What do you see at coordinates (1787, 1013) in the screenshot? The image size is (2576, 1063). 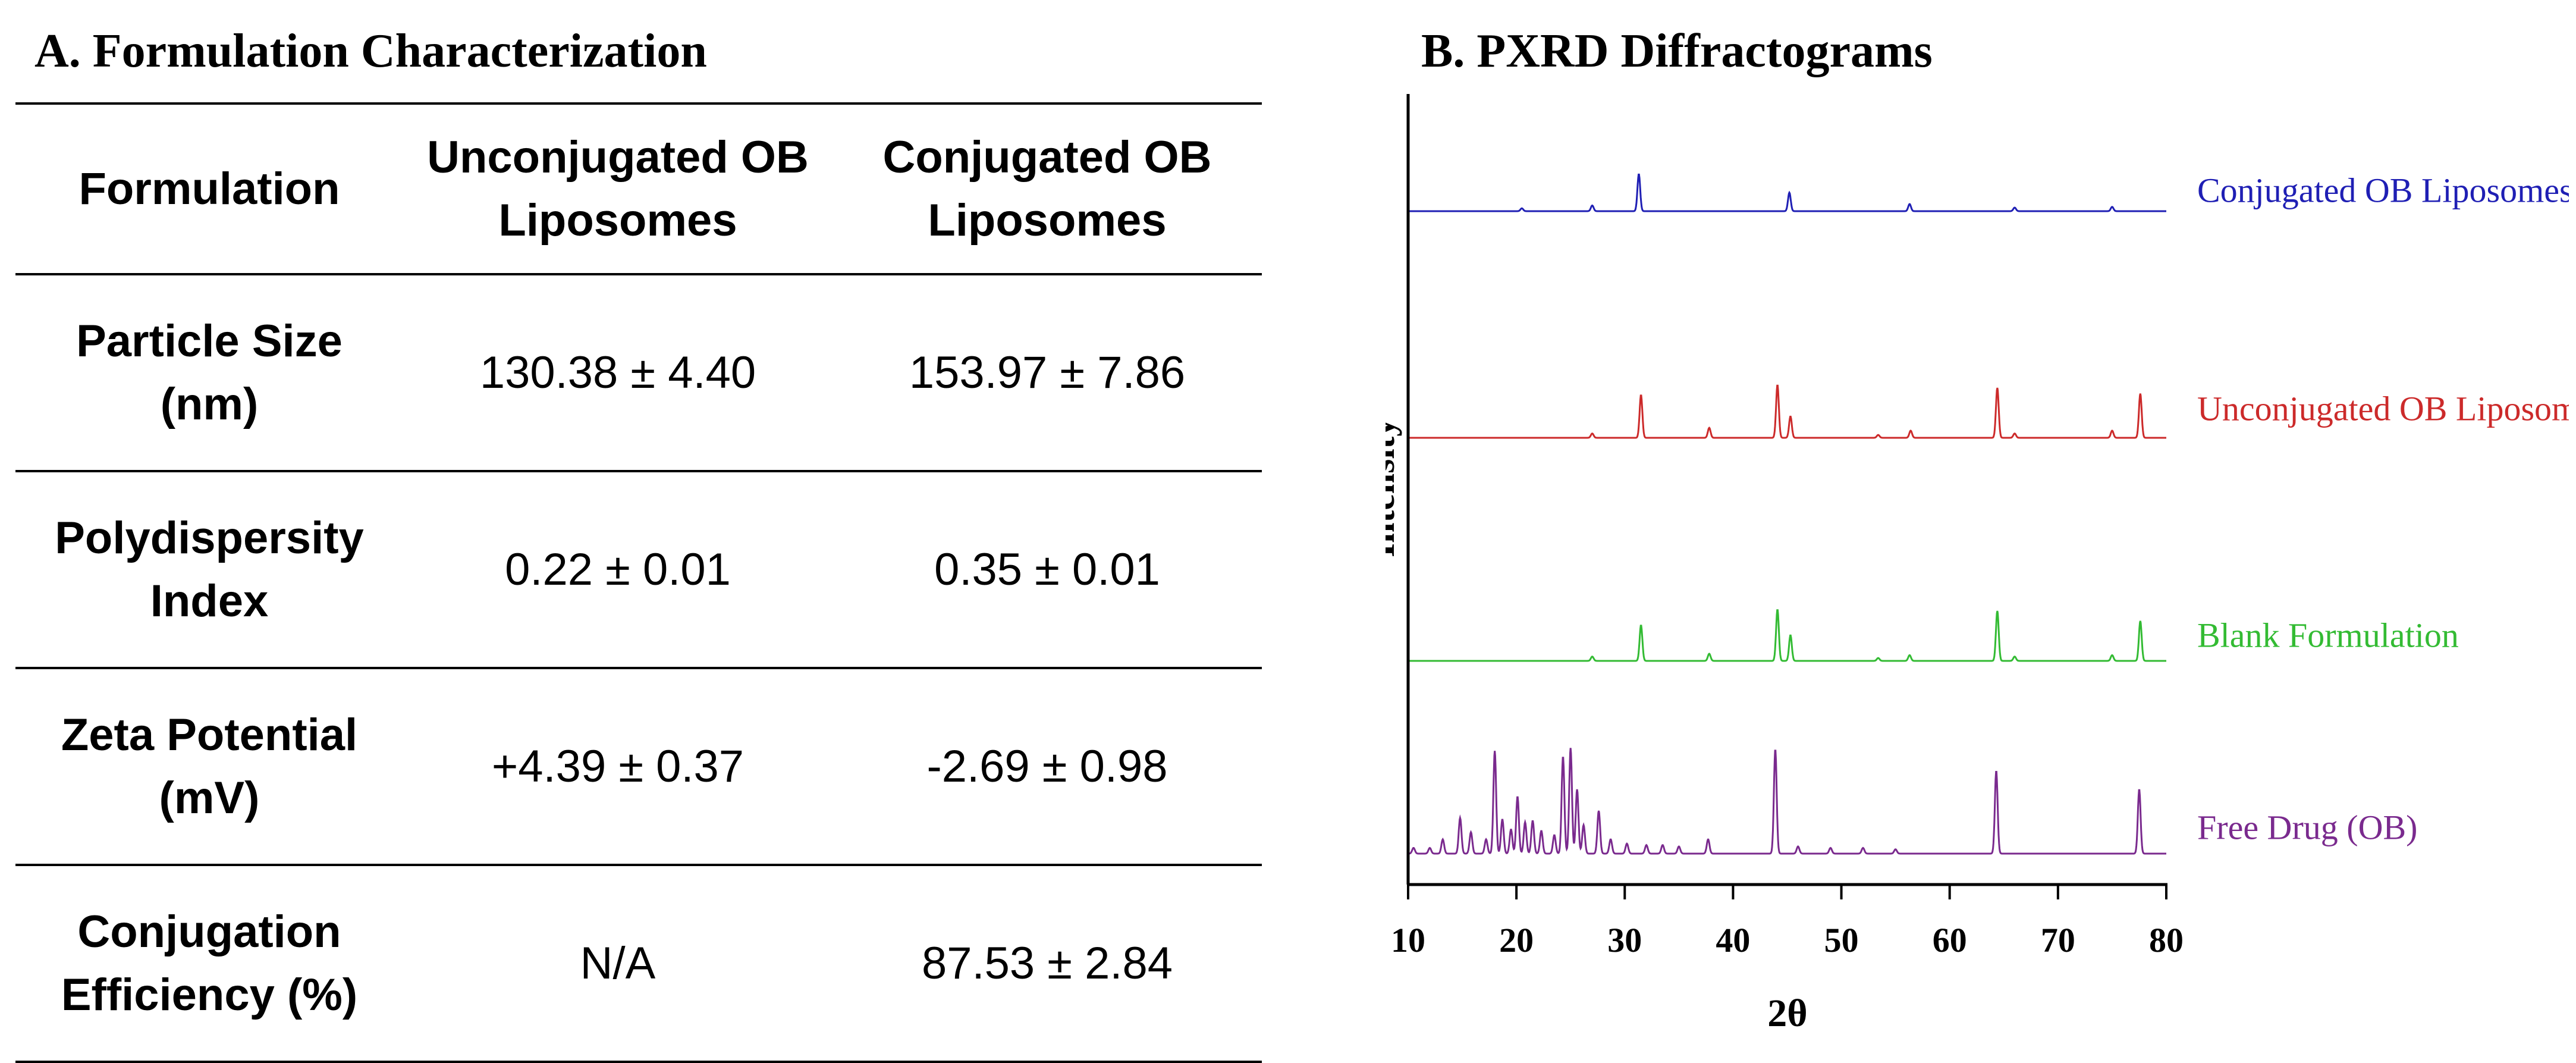 I see `x-axis-label: 2θ` at bounding box center [1787, 1013].